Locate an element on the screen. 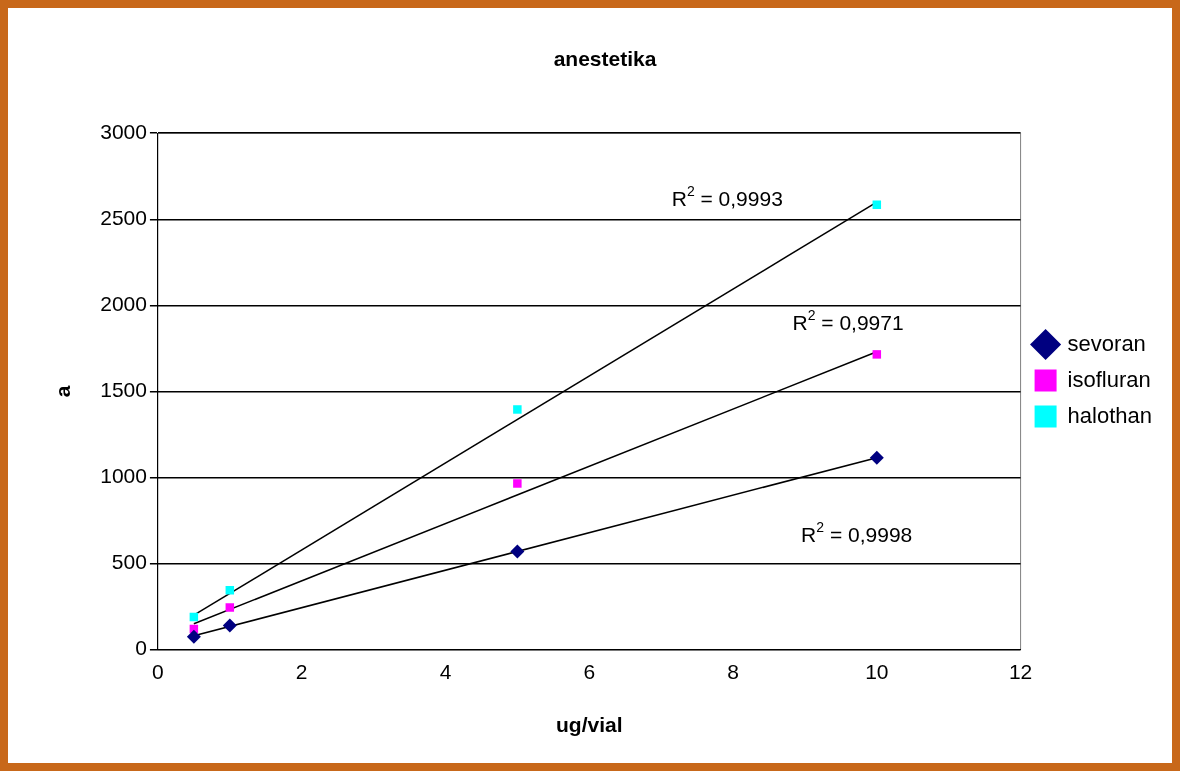 The width and height of the screenshot is (1180, 771). x-tick-label: 10 is located at coordinates (877, 671).